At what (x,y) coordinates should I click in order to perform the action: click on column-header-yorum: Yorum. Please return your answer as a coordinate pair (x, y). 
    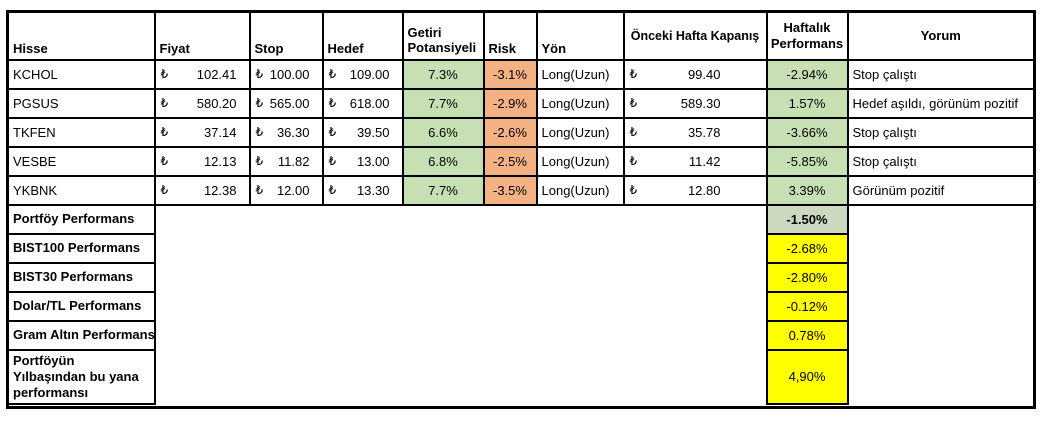
    Looking at the image, I should click on (941, 35).